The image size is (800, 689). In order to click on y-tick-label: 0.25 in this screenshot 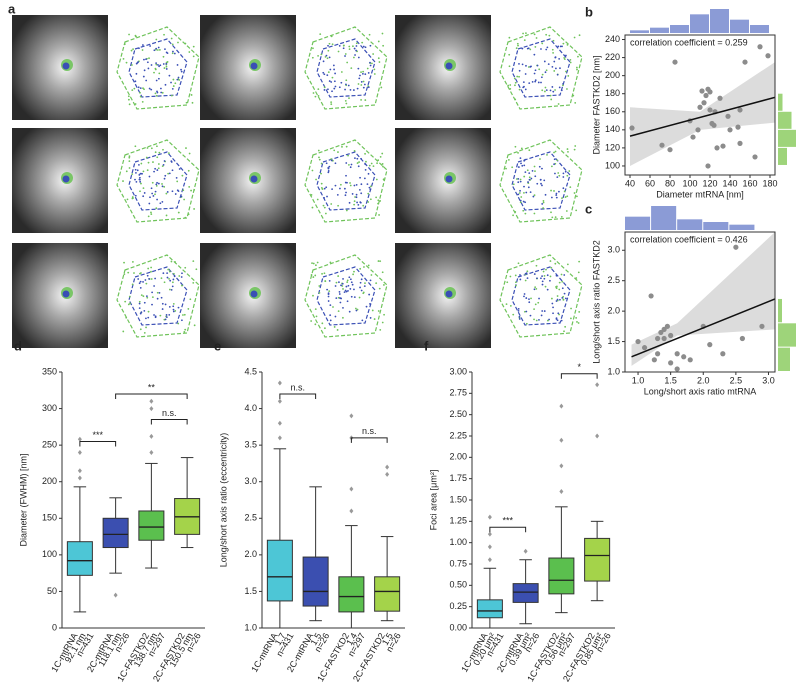, I will do `click(458, 606)`.